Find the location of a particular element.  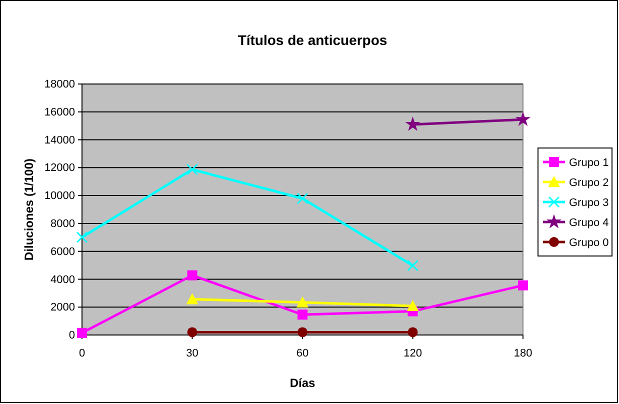

x-axis-title: Días is located at coordinates (303, 383).